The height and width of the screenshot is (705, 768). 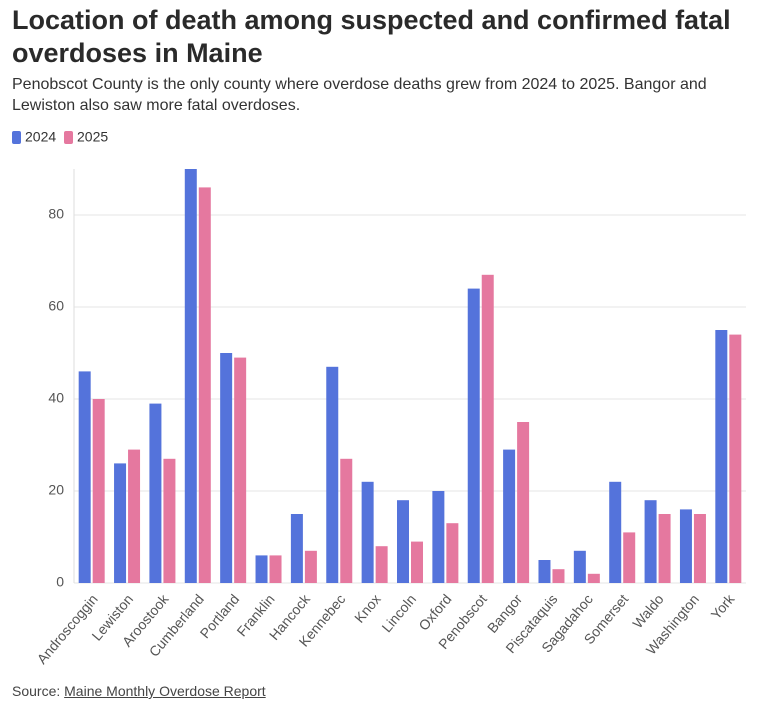 What do you see at coordinates (56, 214) in the screenshot?
I see `y-tick-label: 80` at bounding box center [56, 214].